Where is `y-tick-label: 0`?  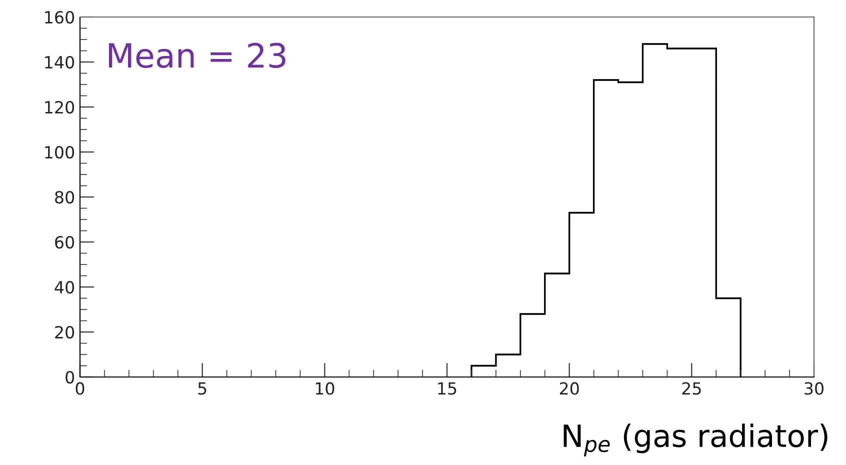 y-tick-label: 0 is located at coordinates (70, 377).